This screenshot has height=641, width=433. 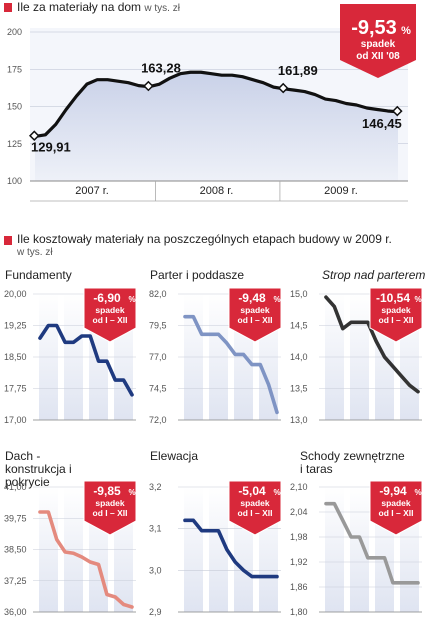 I want to click on y-tick-label: 13,0, so click(x=299, y=420).